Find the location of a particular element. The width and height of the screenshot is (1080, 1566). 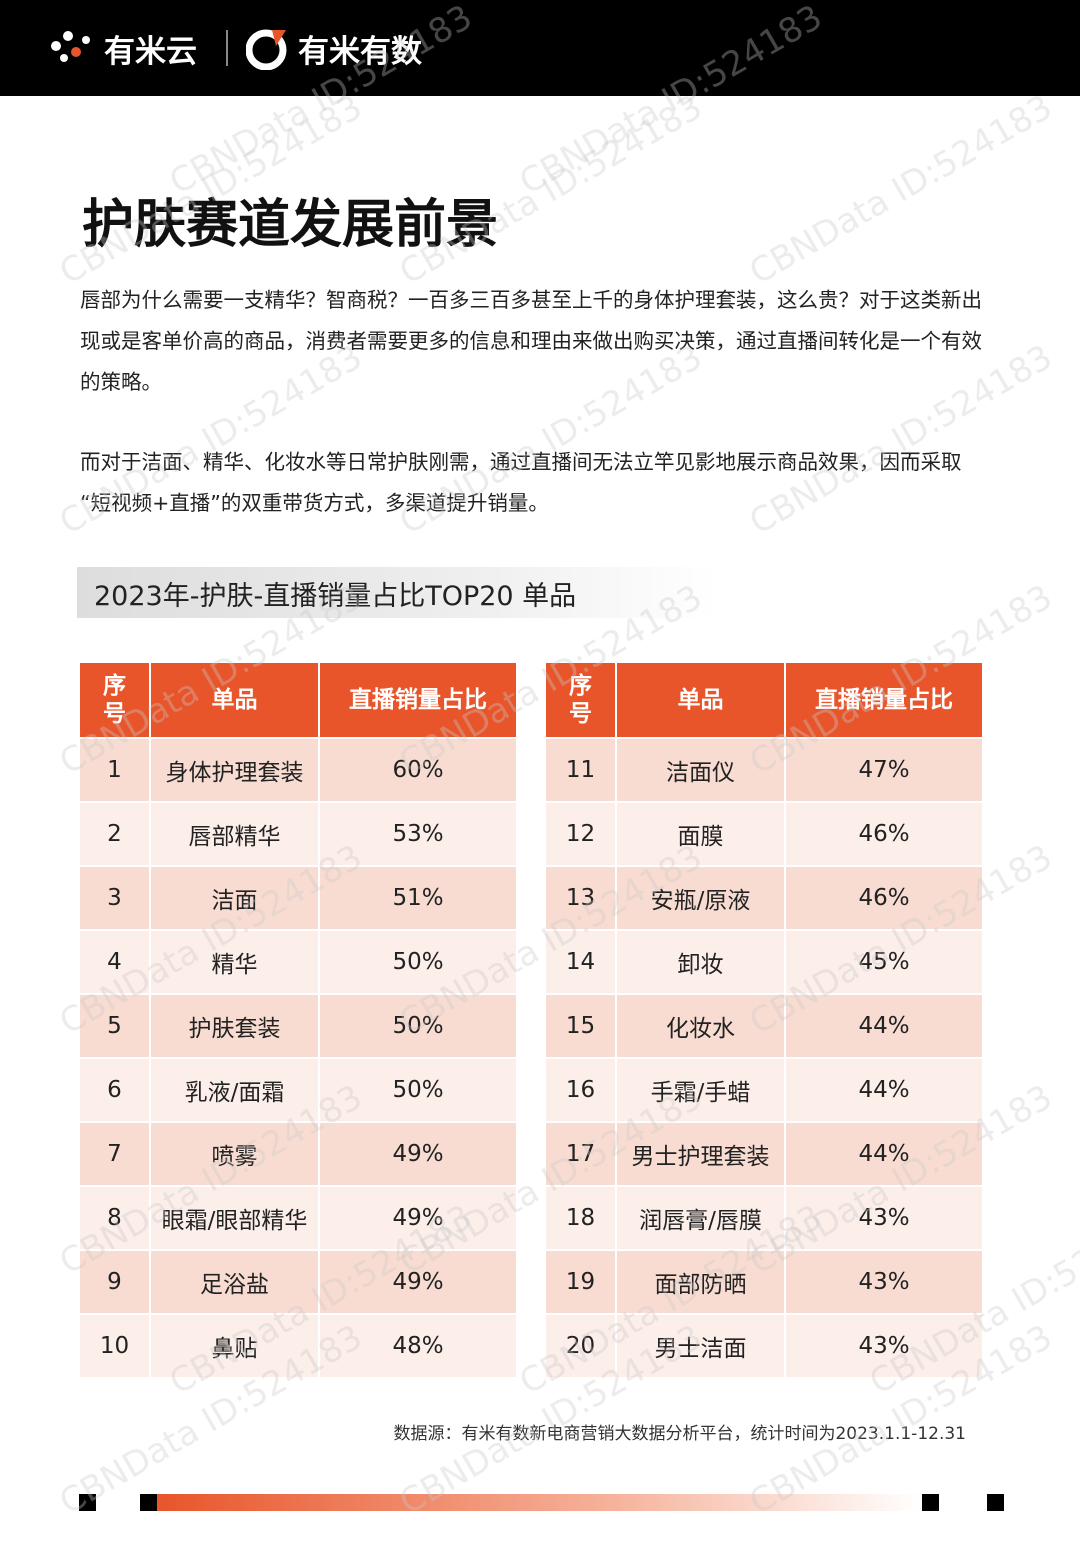

table-cell: 13 is located at coordinates (580, 898).